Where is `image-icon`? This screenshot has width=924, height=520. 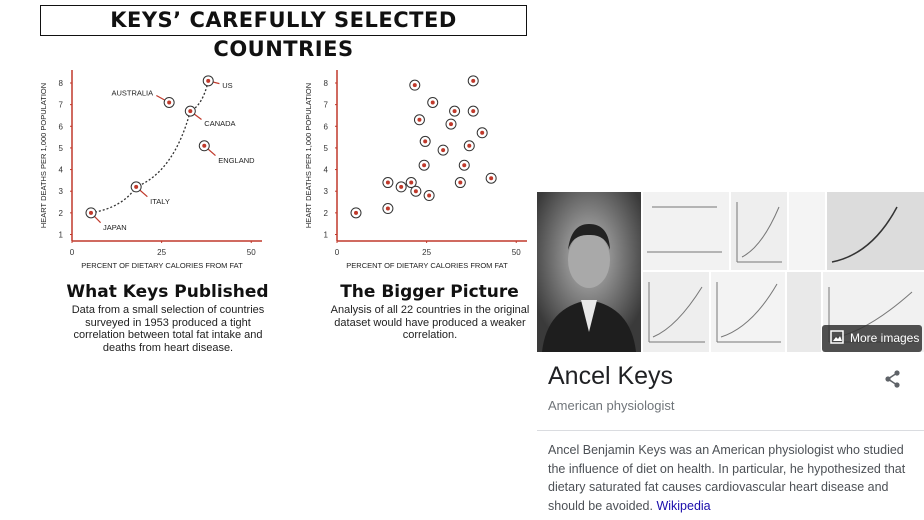 image-icon is located at coordinates (837, 337).